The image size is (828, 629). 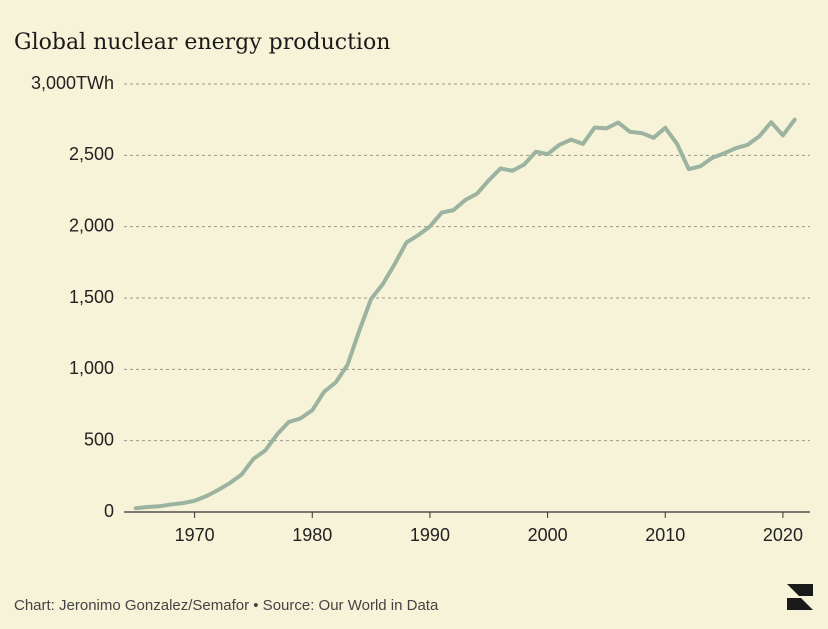 I want to click on y-tick-label: 2,500, so click(x=91, y=154).